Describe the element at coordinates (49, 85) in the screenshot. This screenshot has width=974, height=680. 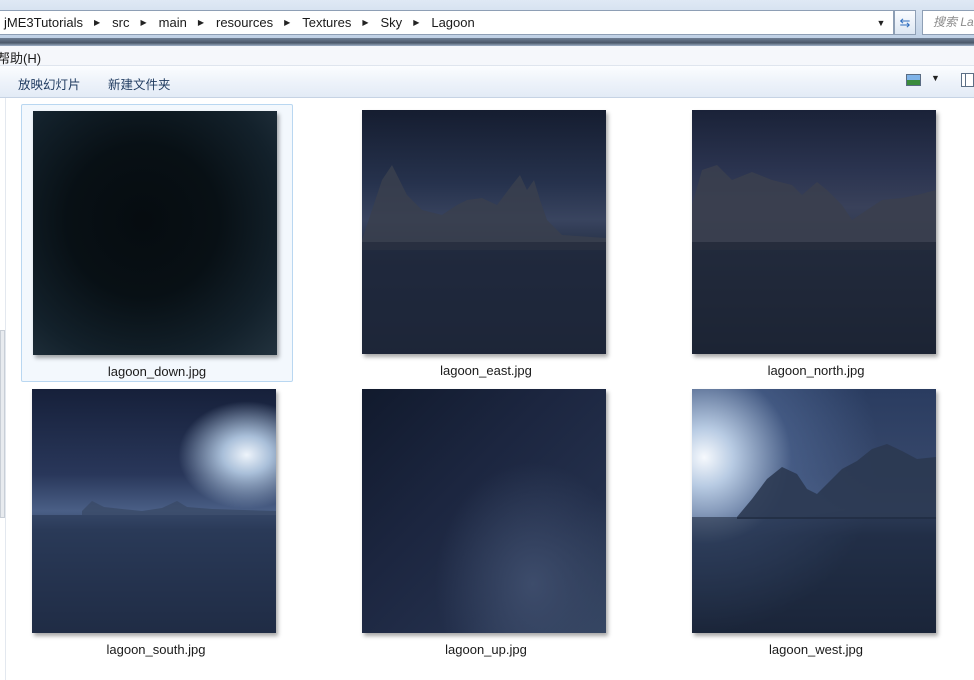
I see `slideshow-button: 放映幻灯片` at that location.